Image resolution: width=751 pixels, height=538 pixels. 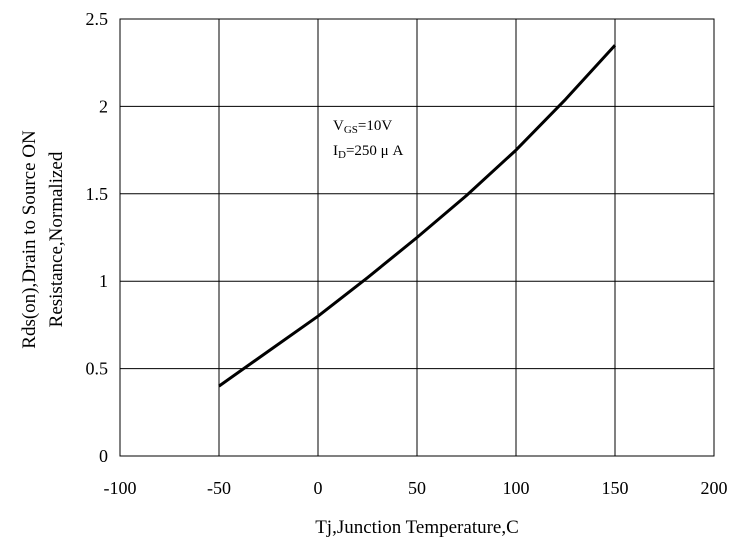 I want to click on y-axis-label-line-2: Resistance,Normalized, so click(x=56, y=239).